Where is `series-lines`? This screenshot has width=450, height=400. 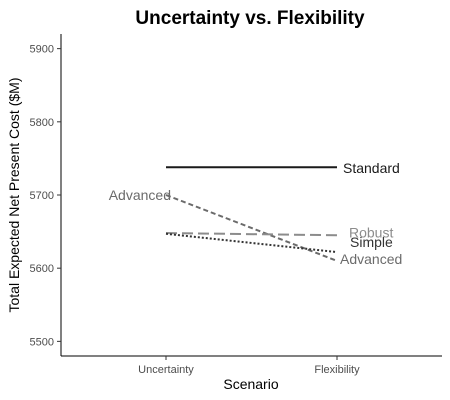
series-lines is located at coordinates (251, 214).